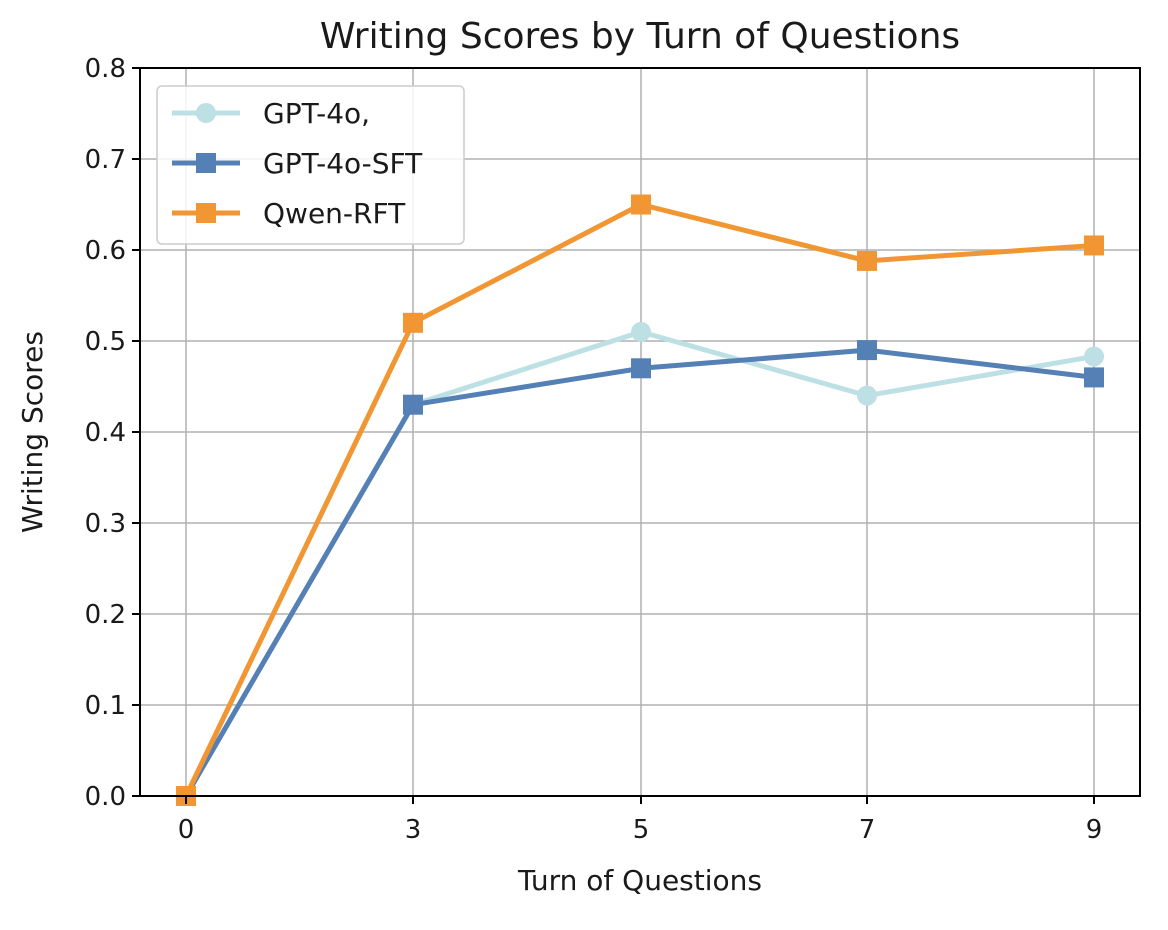 The height and width of the screenshot is (930, 1168). I want to click on chart-title: Writing Scores by Turn of Questions, so click(640, 36).